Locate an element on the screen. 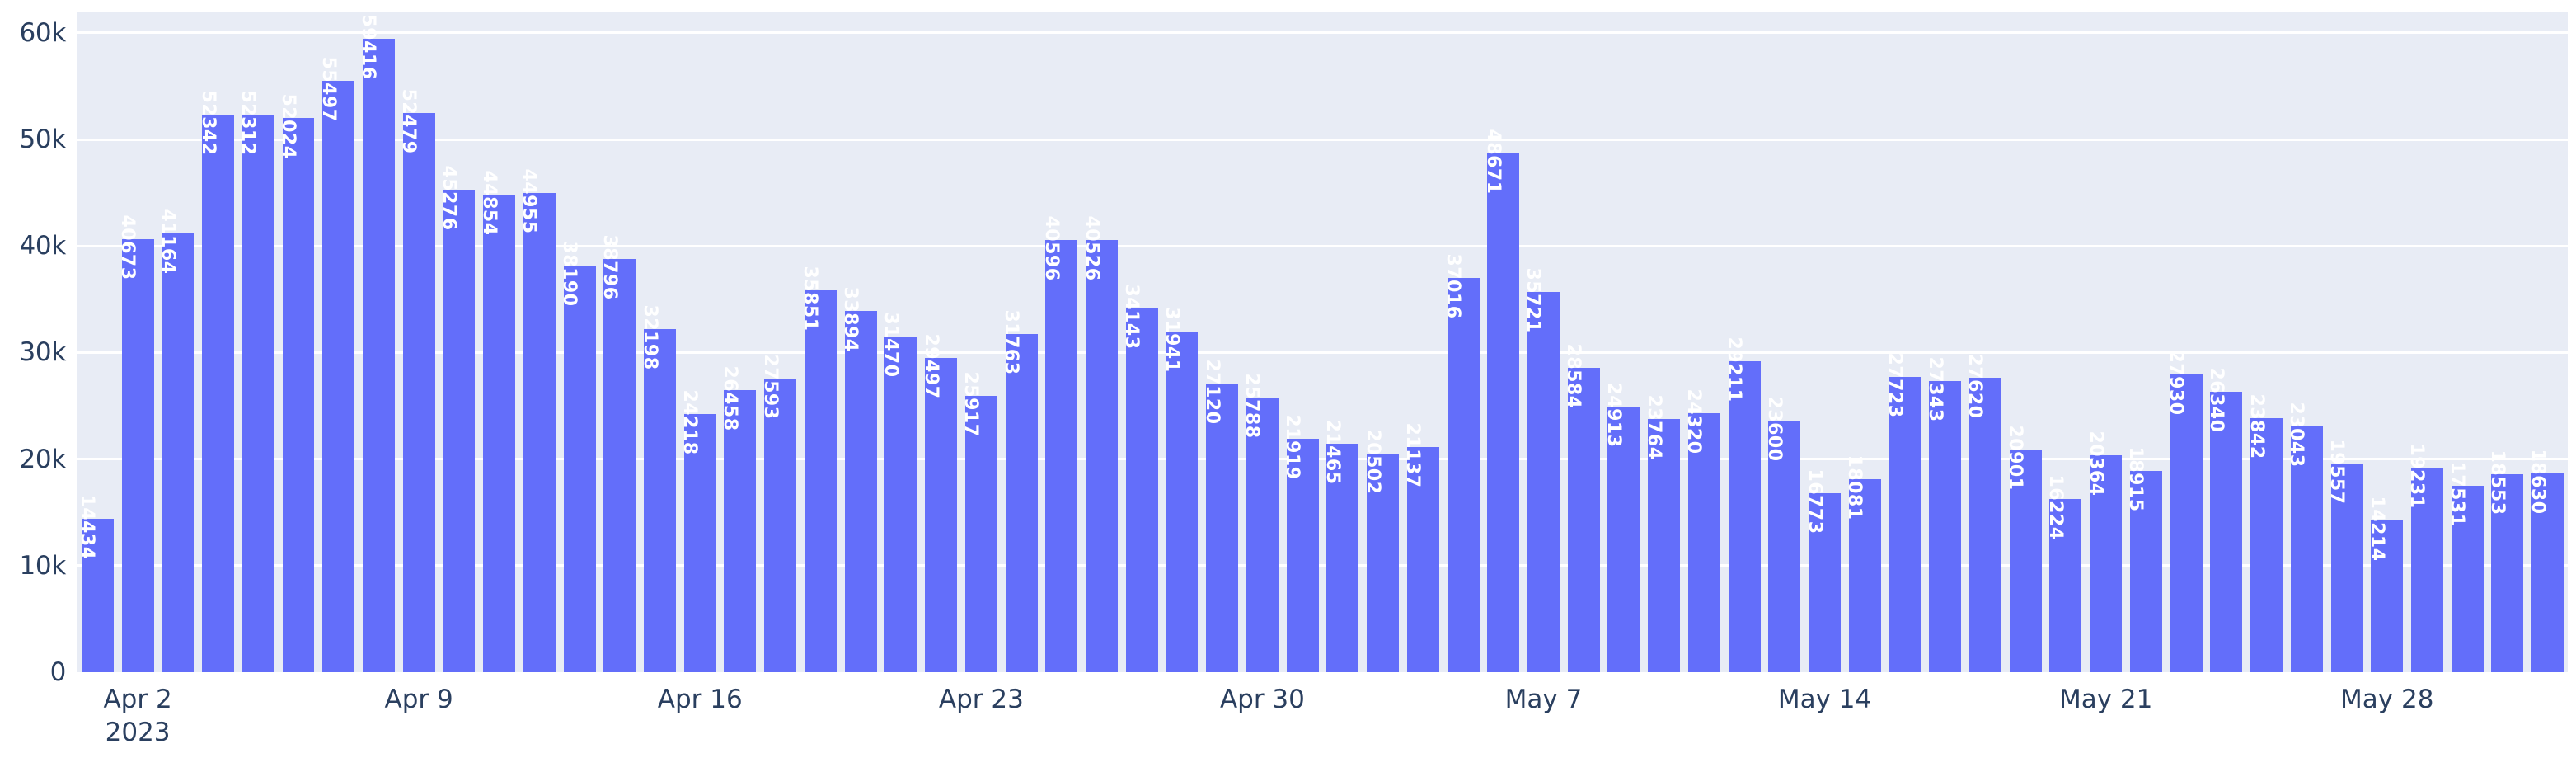 The image size is (2576, 772). bar: 38796 is located at coordinates (618, 453).